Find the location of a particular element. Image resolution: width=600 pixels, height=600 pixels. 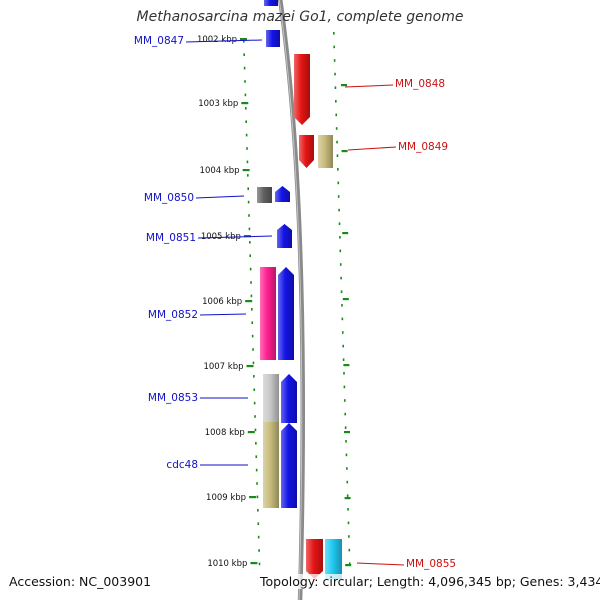

gene-label: MM_0850 is located at coordinates (169, 198).